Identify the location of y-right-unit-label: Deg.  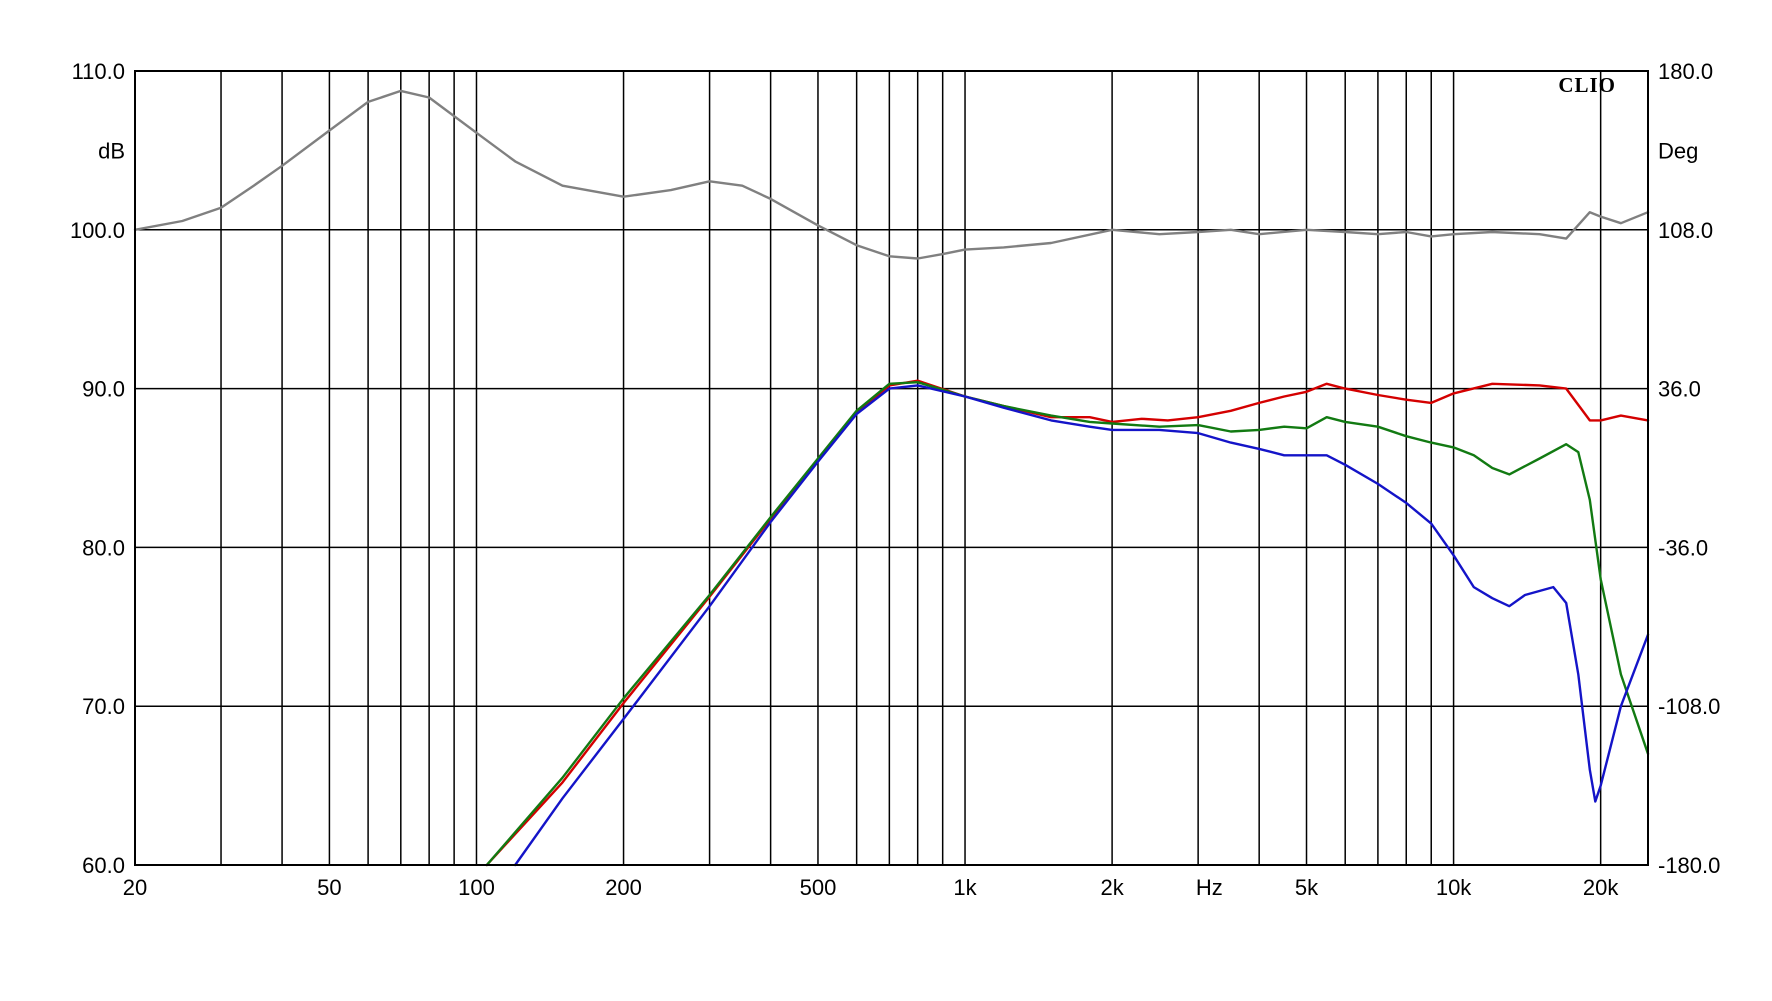
(1678, 150).